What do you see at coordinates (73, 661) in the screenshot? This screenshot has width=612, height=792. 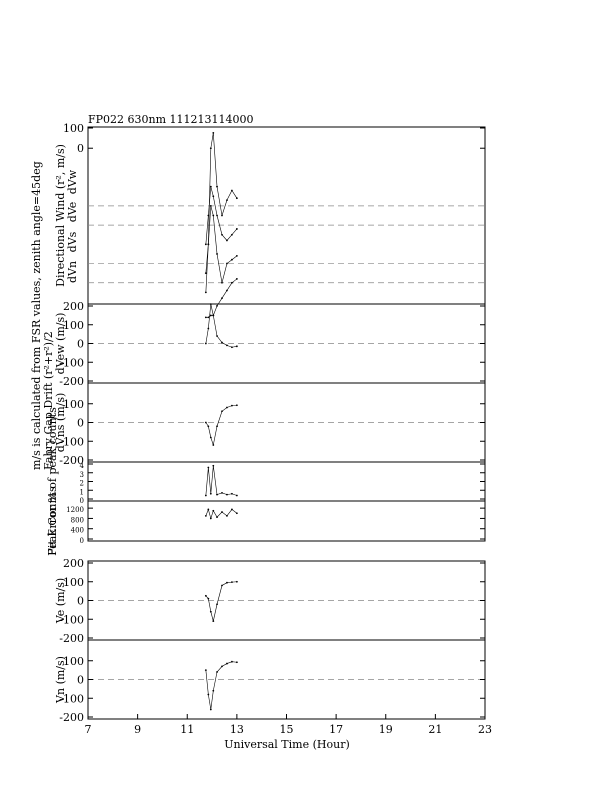 I see `y-tick-label-vn-0: 100` at bounding box center [73, 661].